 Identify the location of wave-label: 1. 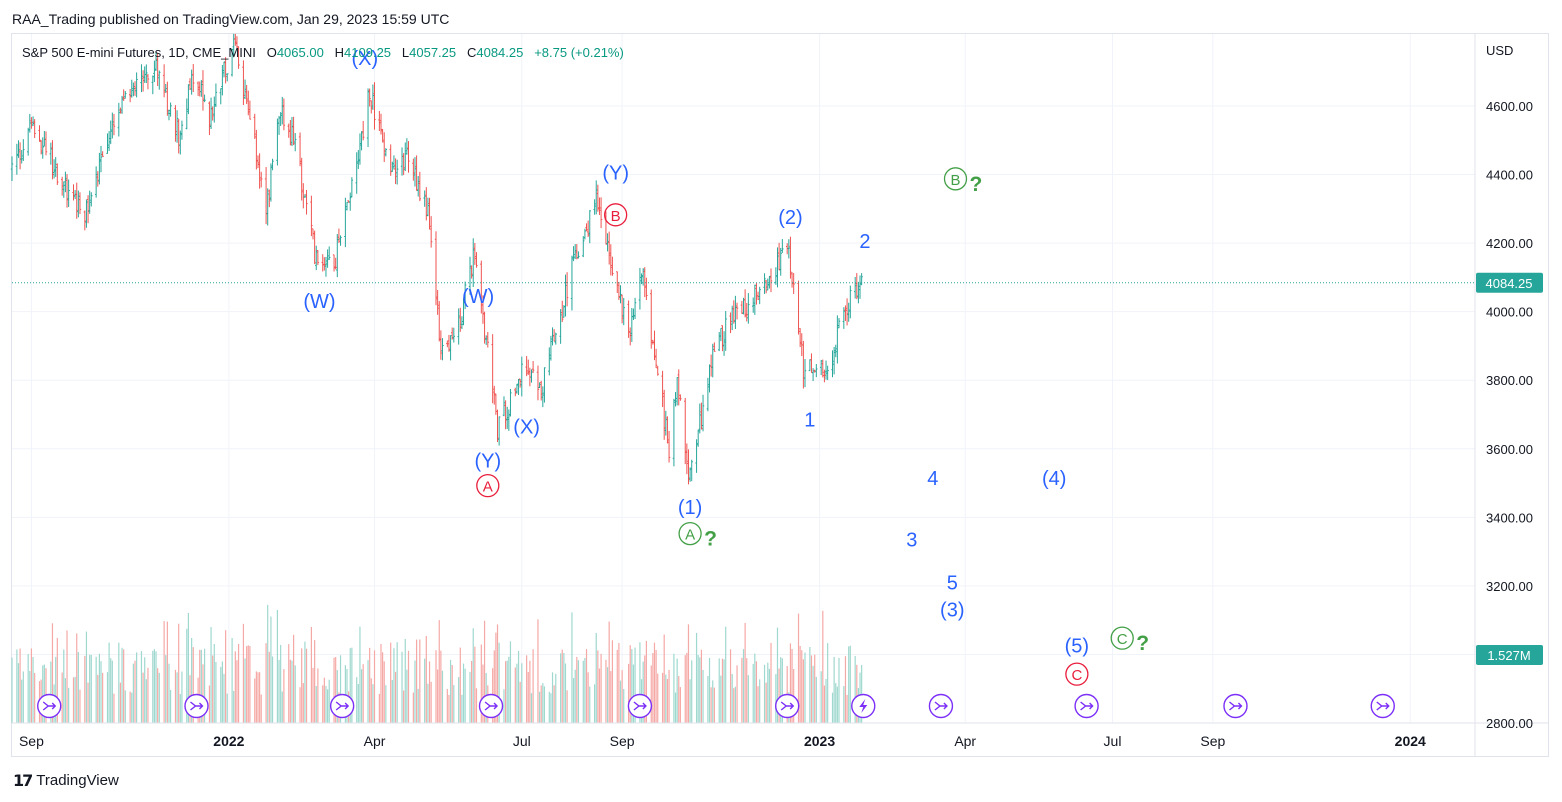
(809, 420).